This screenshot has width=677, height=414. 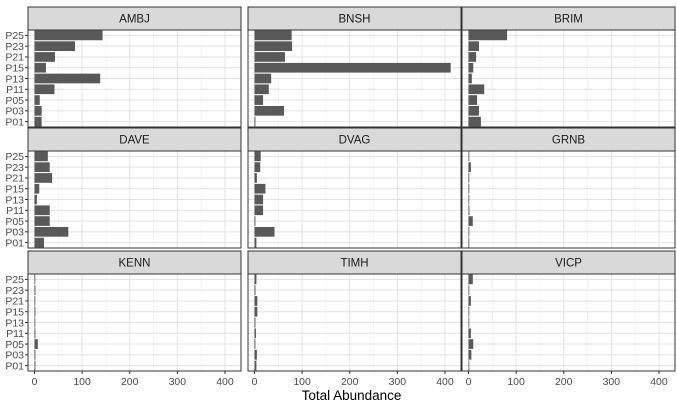 What do you see at coordinates (469, 231) in the screenshot?
I see `bar-grnb-p03` at bounding box center [469, 231].